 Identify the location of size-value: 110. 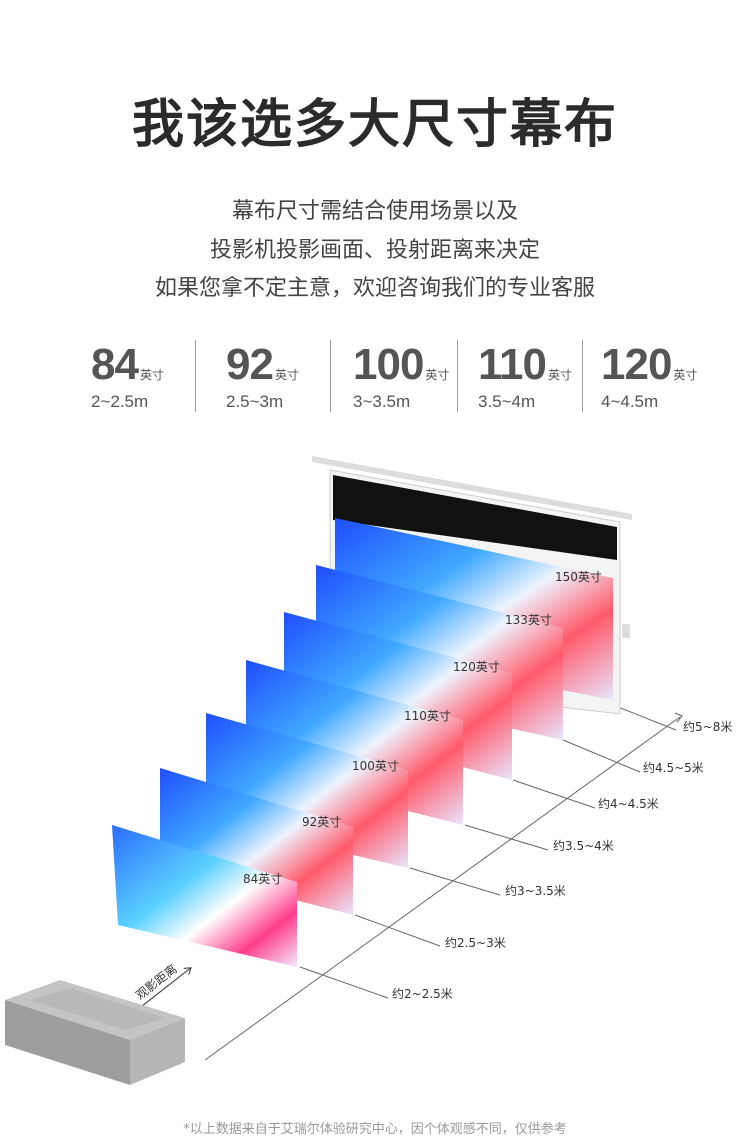
(512, 364).